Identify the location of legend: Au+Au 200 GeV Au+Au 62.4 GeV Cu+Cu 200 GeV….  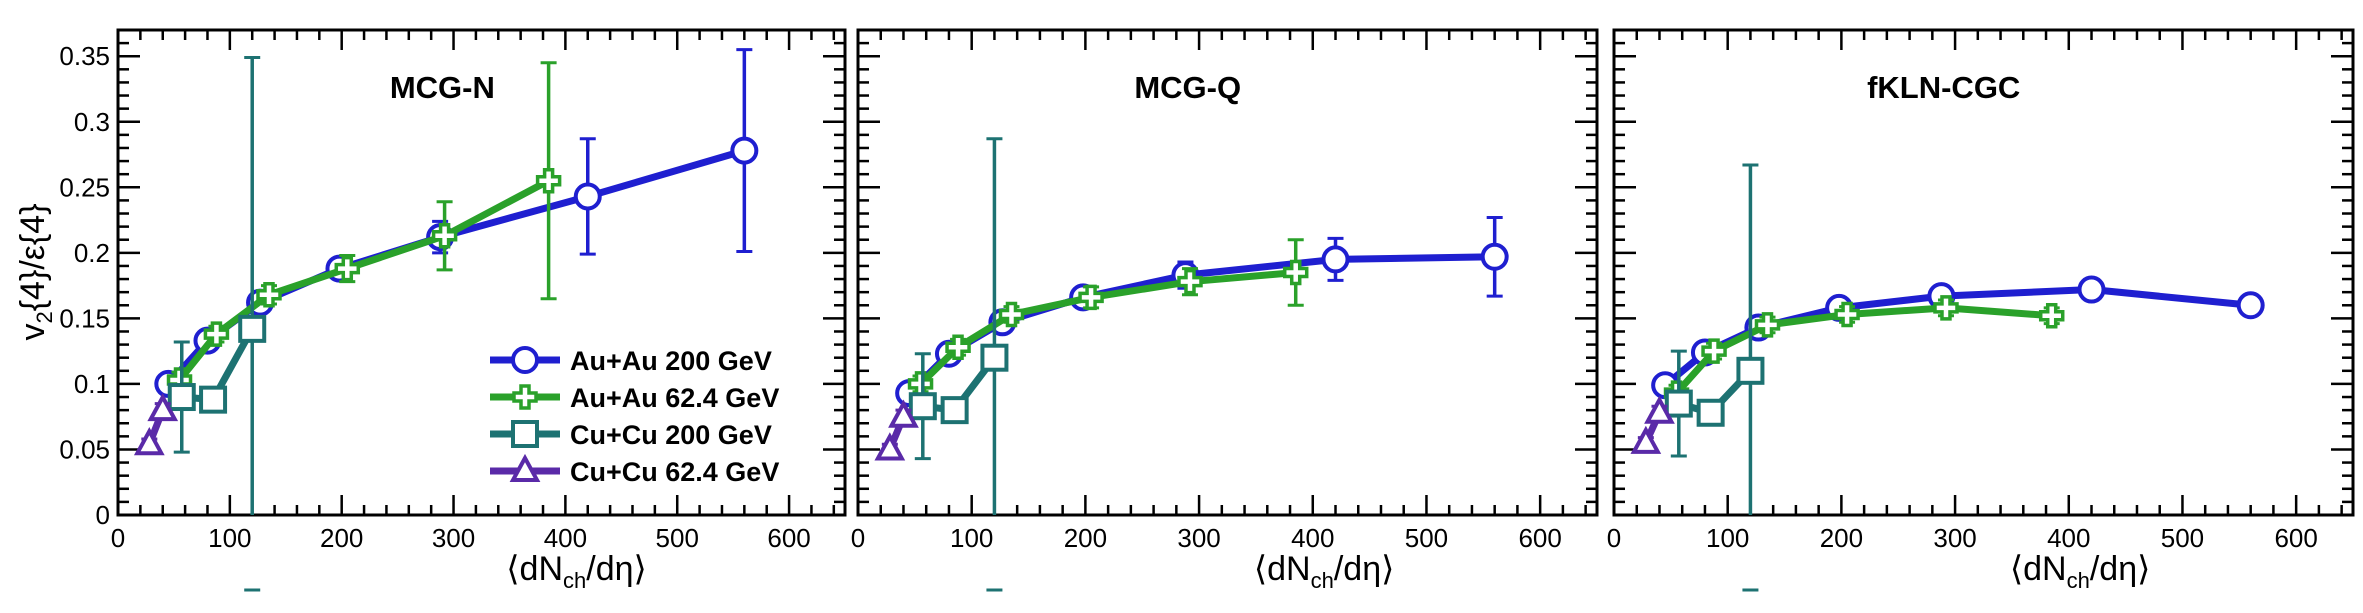
(634, 416).